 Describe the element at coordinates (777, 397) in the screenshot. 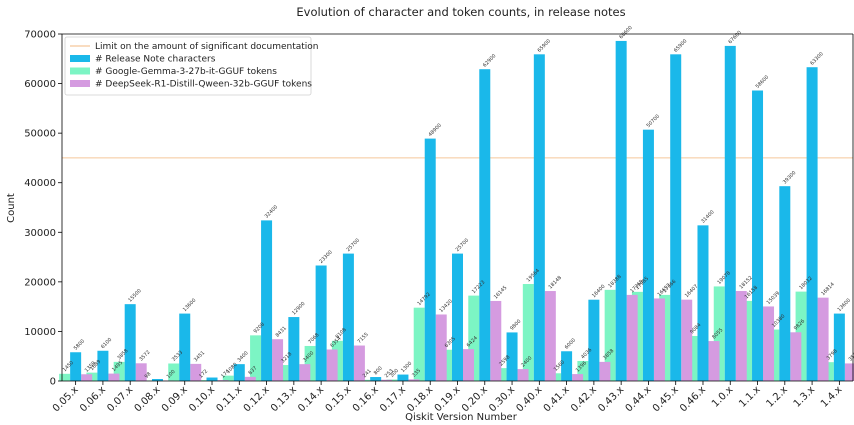

I see `x-tick-label: 1.2.x` at that location.